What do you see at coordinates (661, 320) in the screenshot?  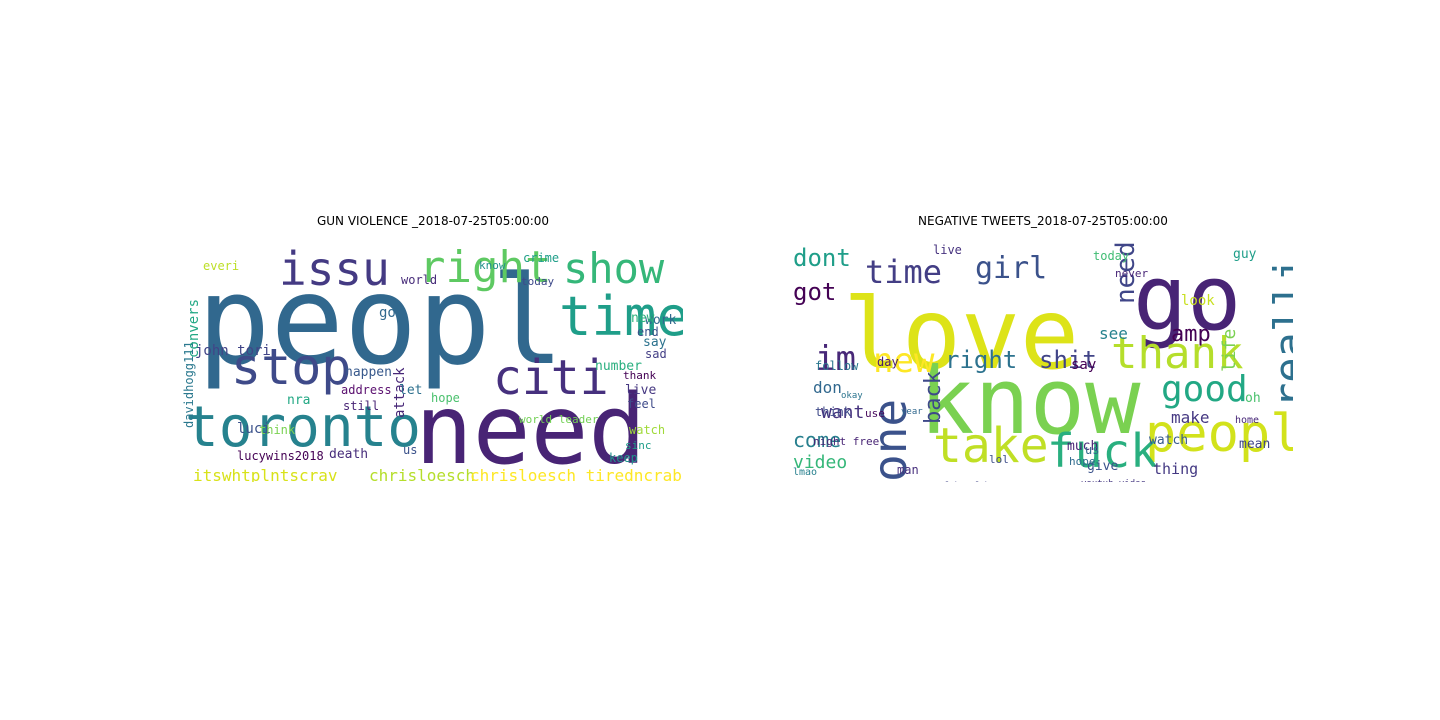 I see `wordcloud-word: work` at bounding box center [661, 320].